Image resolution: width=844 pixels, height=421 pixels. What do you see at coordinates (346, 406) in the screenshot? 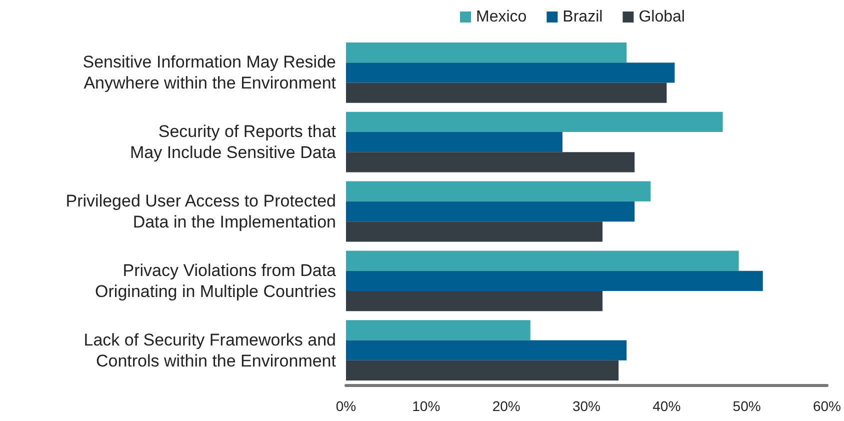
I see `x-tick-label: 0%` at bounding box center [346, 406].